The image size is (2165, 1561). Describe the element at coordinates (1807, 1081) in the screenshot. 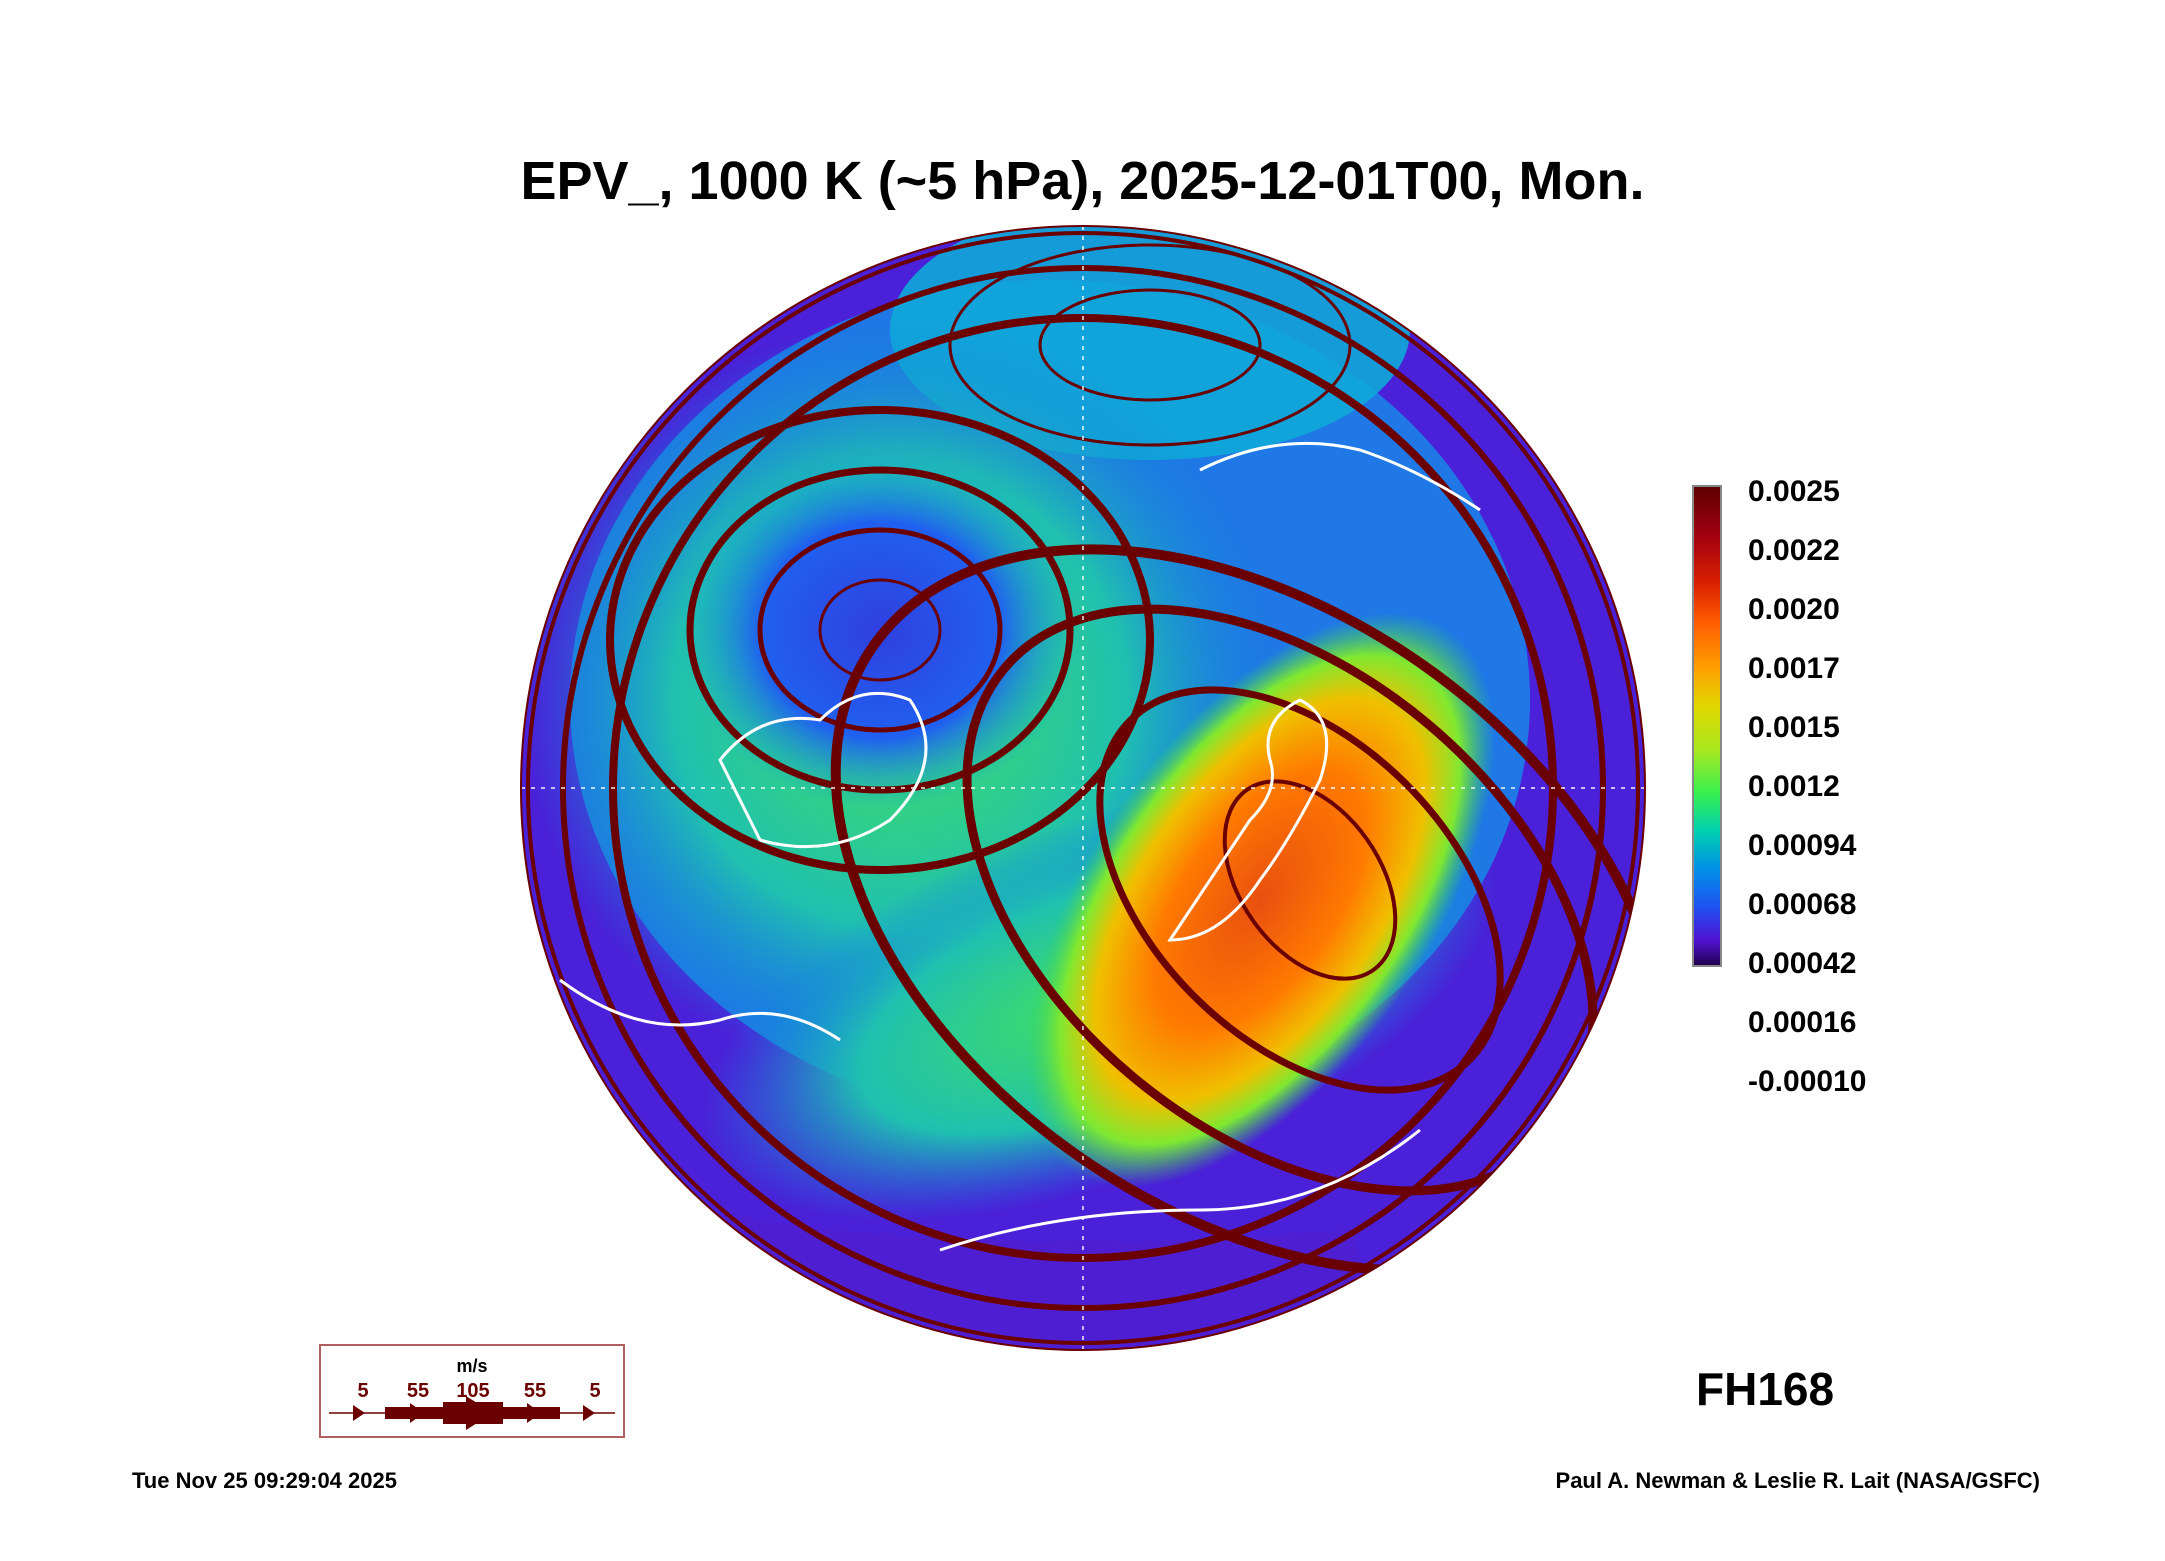

I see `colorbar-label: -0.00010` at that location.